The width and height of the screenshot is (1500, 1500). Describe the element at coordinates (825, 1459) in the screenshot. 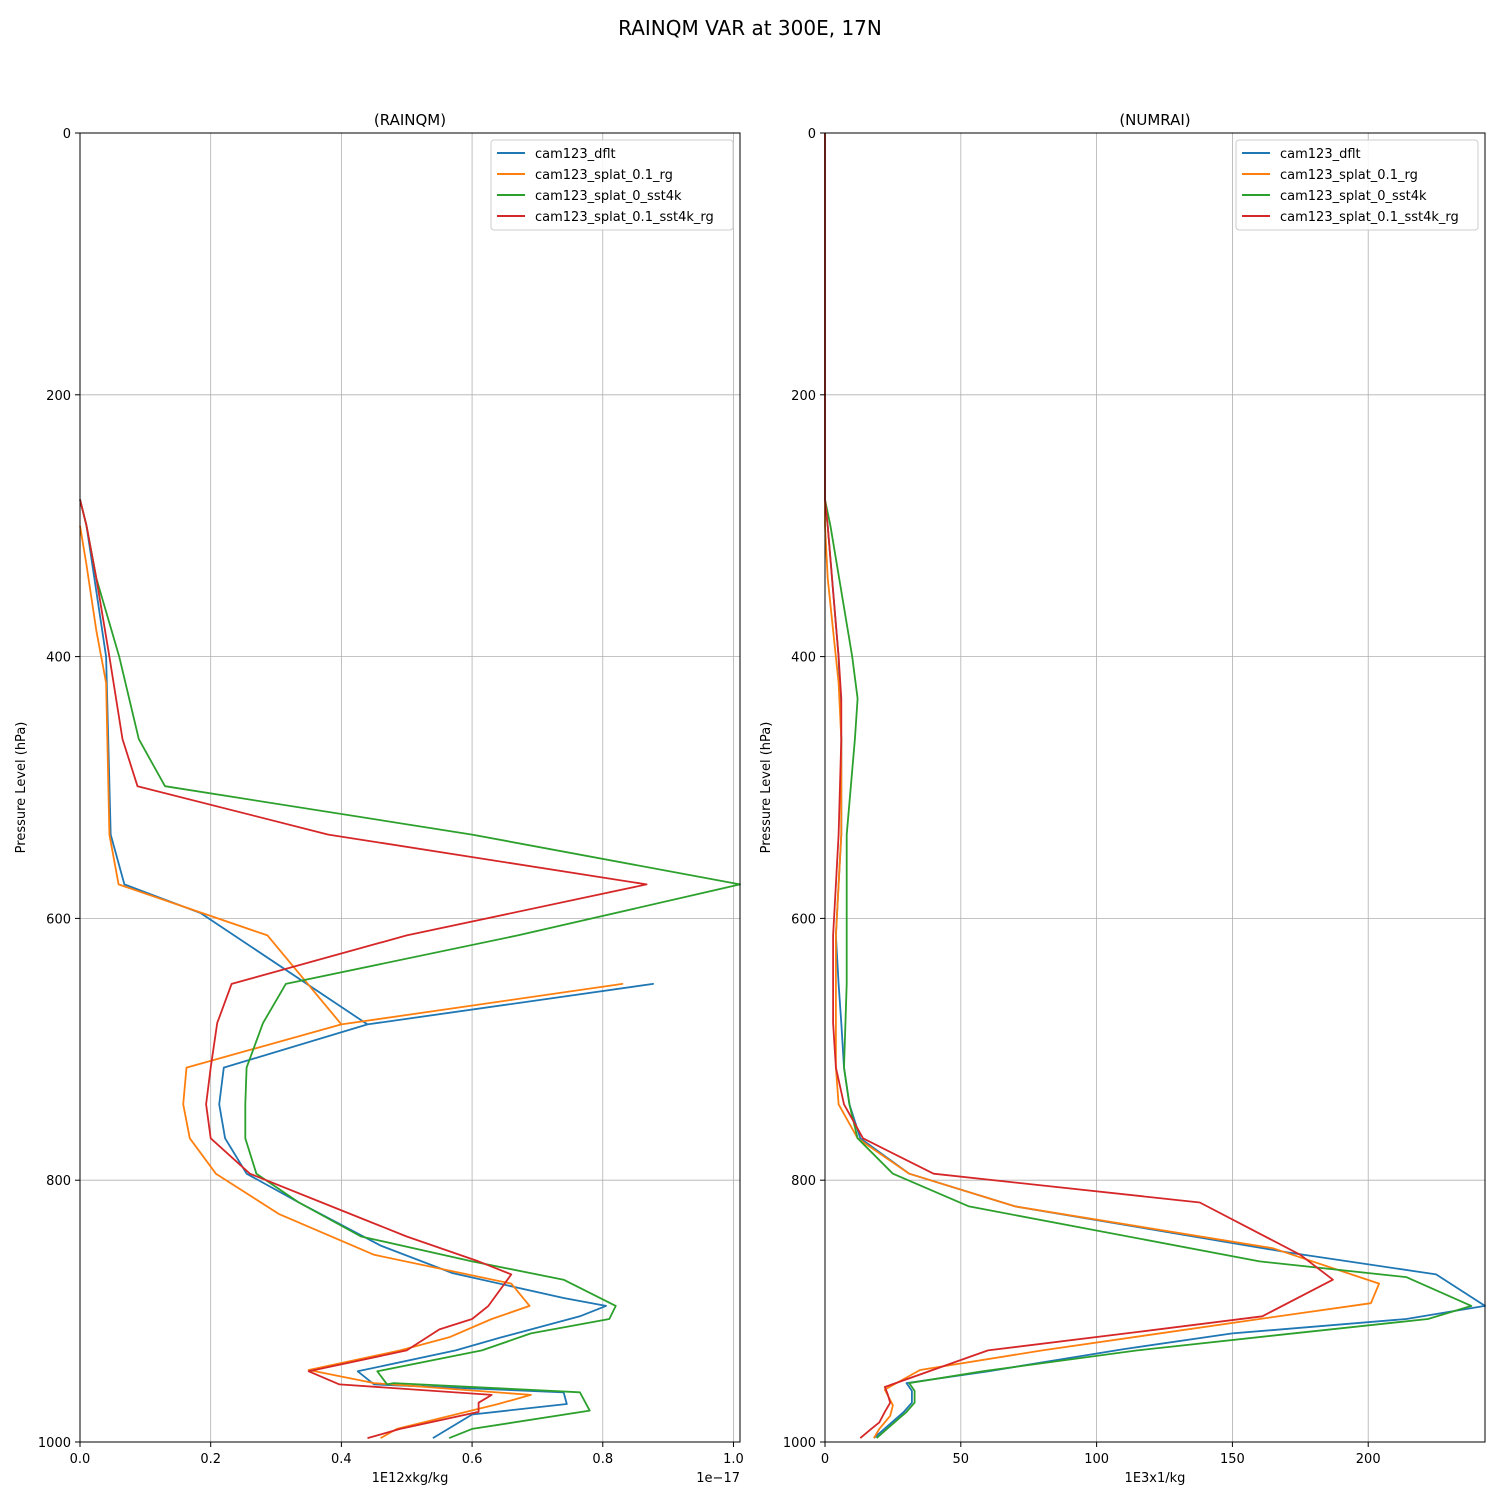

I see `x-tick-label: 0` at that location.